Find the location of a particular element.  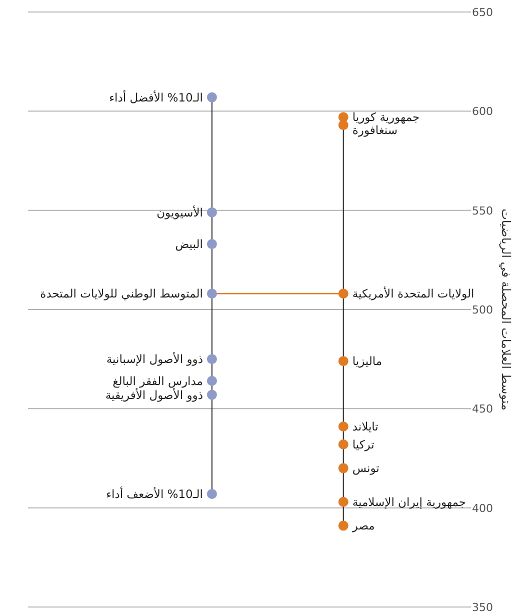

series-label: الأسيويون is located at coordinates (179, 212).